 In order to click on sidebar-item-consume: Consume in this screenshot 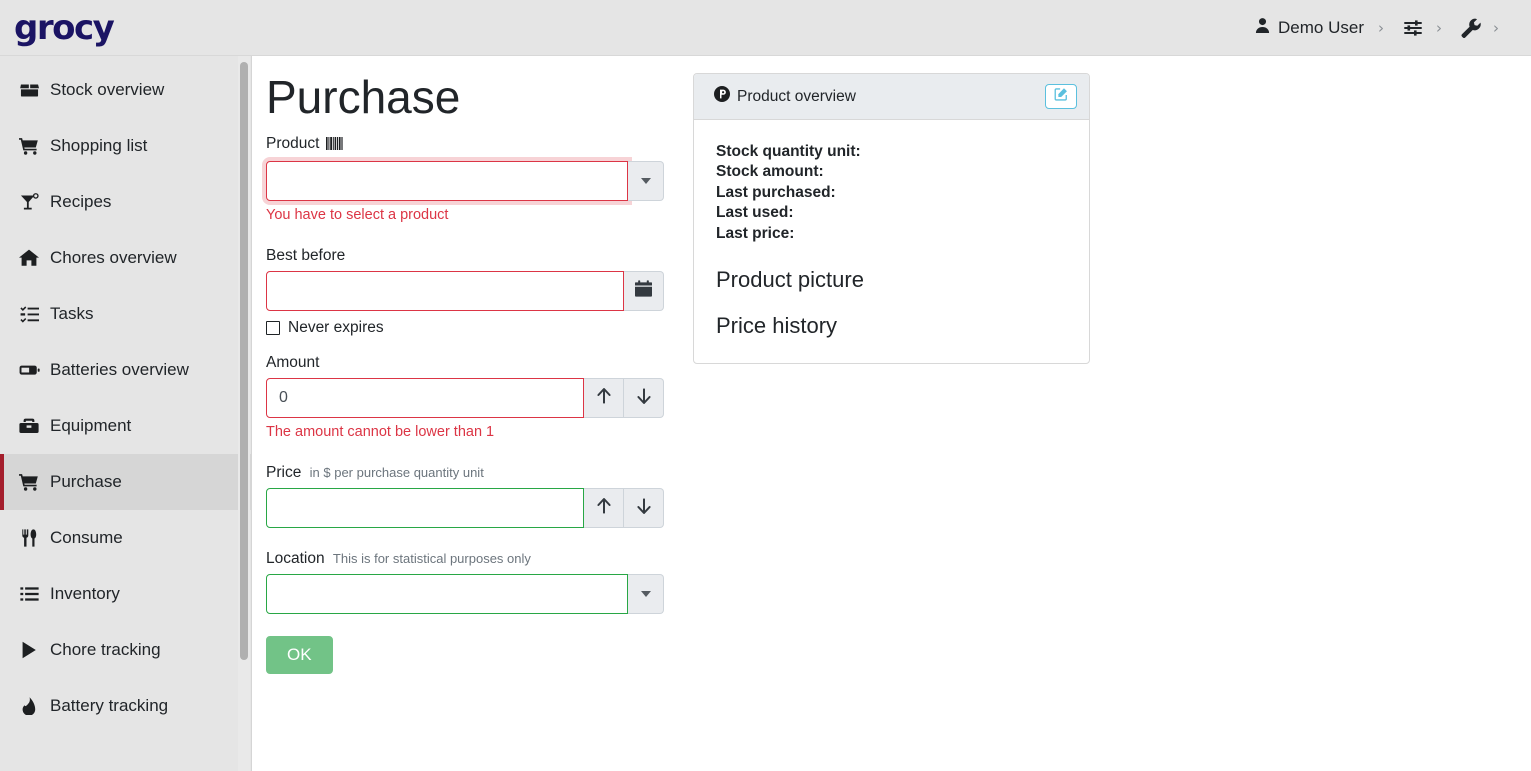, I will do `click(125, 538)`.